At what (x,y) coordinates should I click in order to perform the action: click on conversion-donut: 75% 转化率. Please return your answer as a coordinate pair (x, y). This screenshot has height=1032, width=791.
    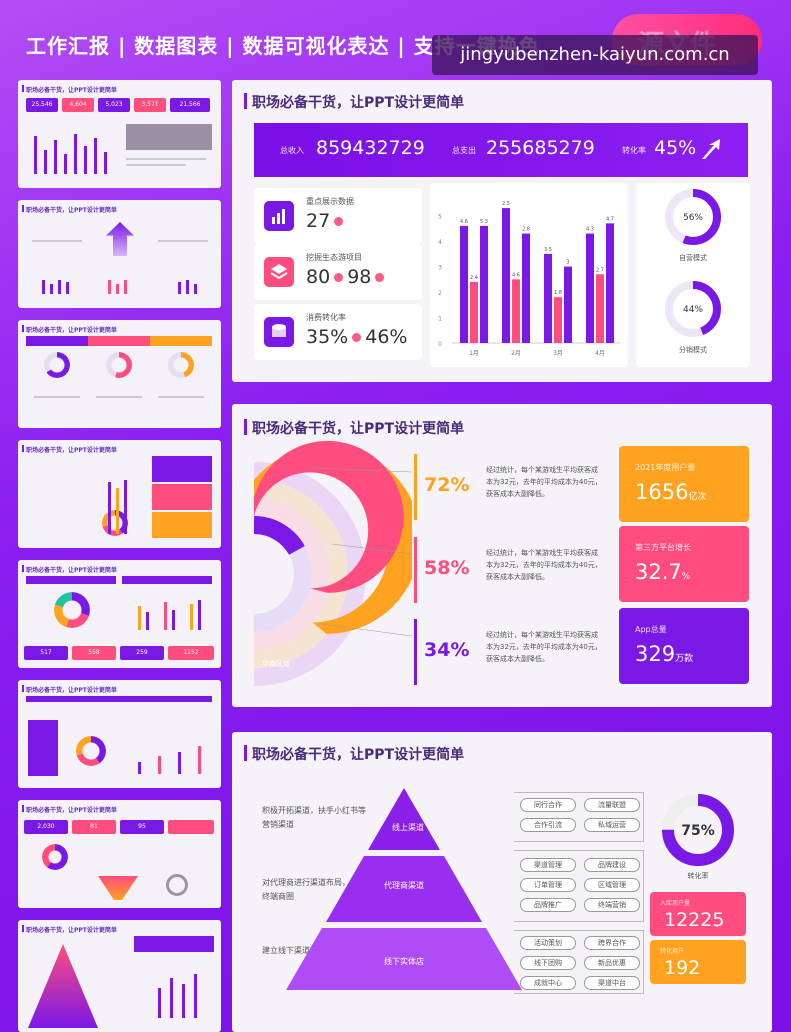
    Looking at the image, I should click on (698, 837).